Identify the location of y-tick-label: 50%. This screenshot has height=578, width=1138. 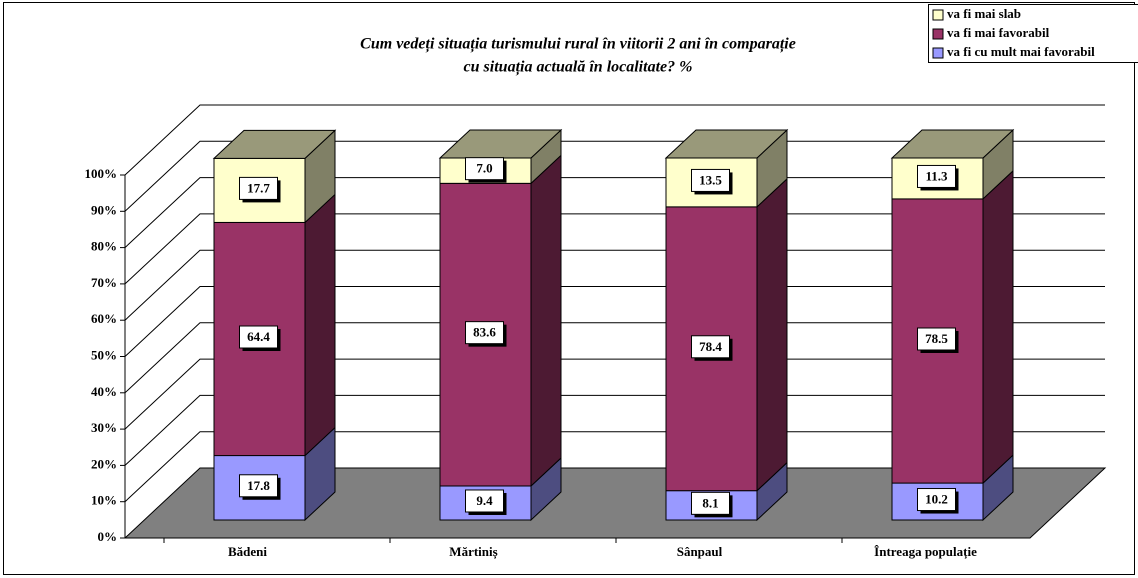
(104, 354).